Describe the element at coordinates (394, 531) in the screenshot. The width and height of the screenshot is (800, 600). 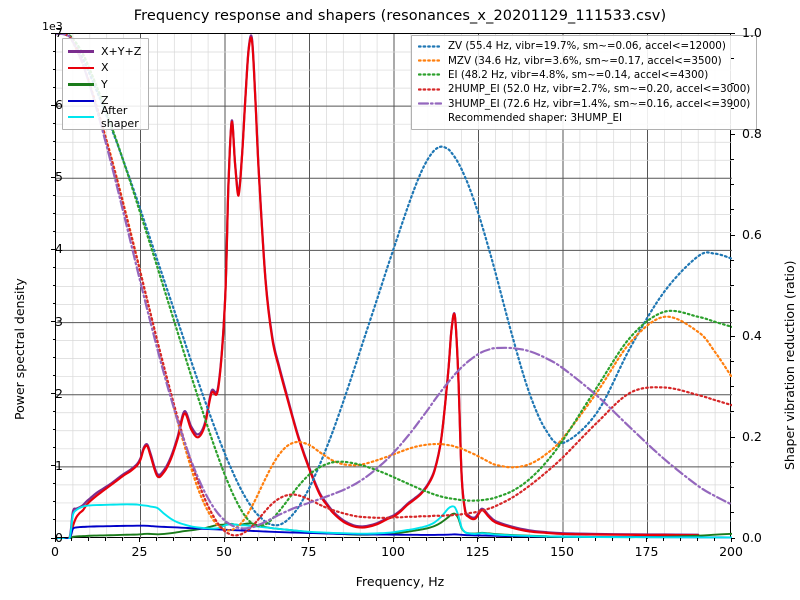
I see `series-z` at that location.